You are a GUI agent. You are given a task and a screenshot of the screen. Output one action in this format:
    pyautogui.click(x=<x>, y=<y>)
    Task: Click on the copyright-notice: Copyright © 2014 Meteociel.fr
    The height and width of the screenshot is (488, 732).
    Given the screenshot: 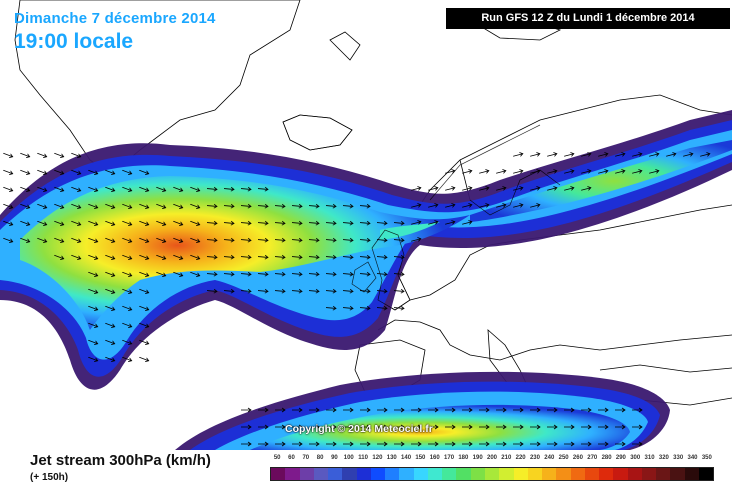 What is the action you would take?
    pyautogui.click(x=359, y=429)
    